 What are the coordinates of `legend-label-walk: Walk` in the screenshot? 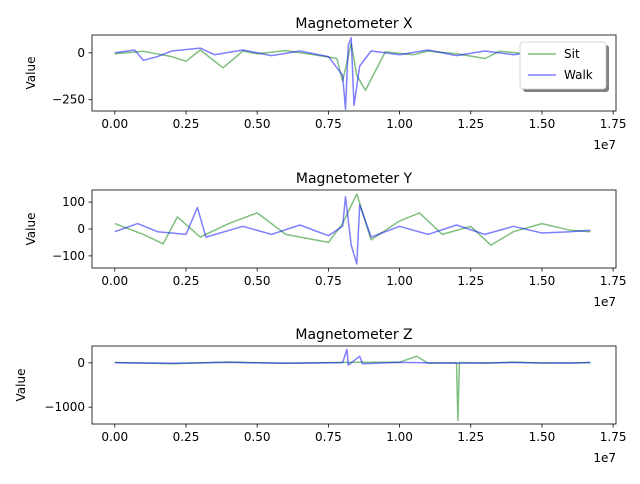 It's located at (578, 75).